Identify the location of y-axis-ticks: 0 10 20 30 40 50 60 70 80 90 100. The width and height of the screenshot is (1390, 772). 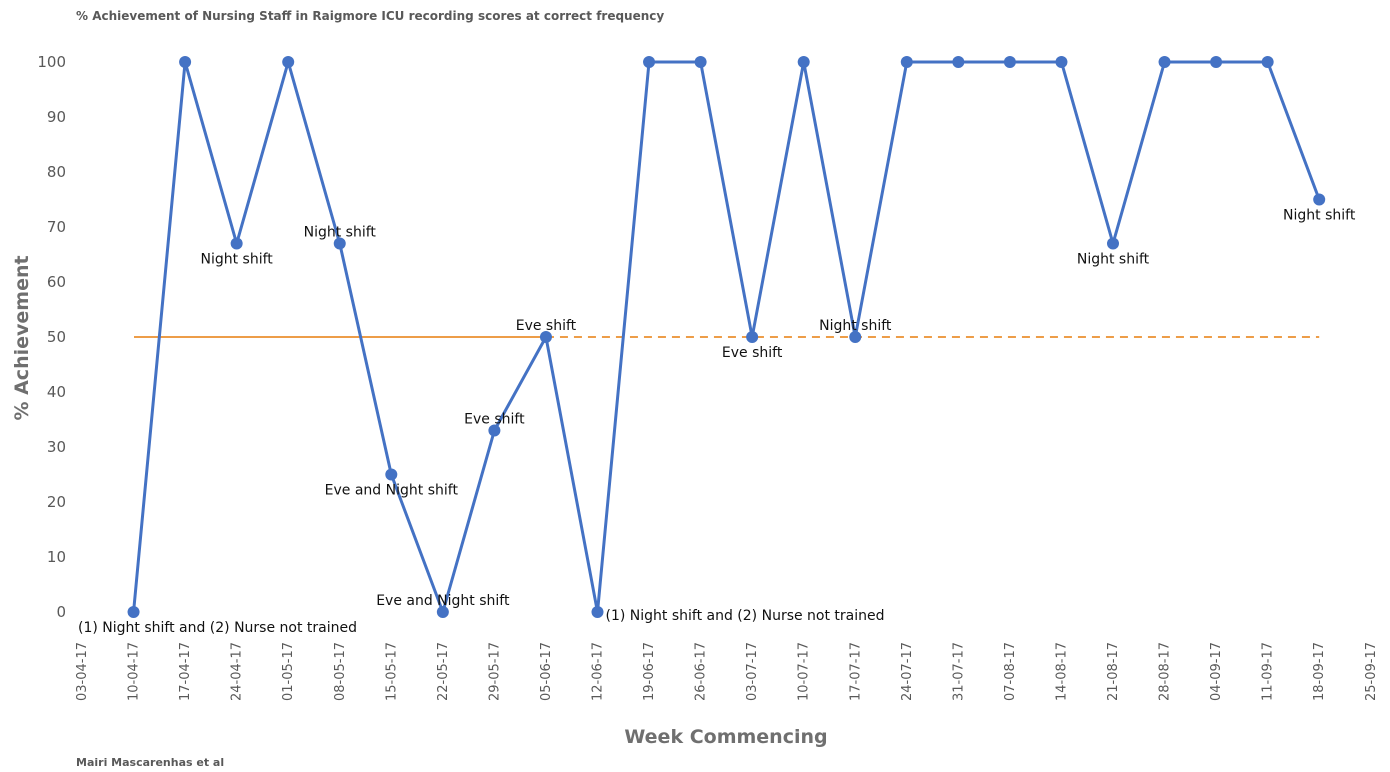
(51, 337).